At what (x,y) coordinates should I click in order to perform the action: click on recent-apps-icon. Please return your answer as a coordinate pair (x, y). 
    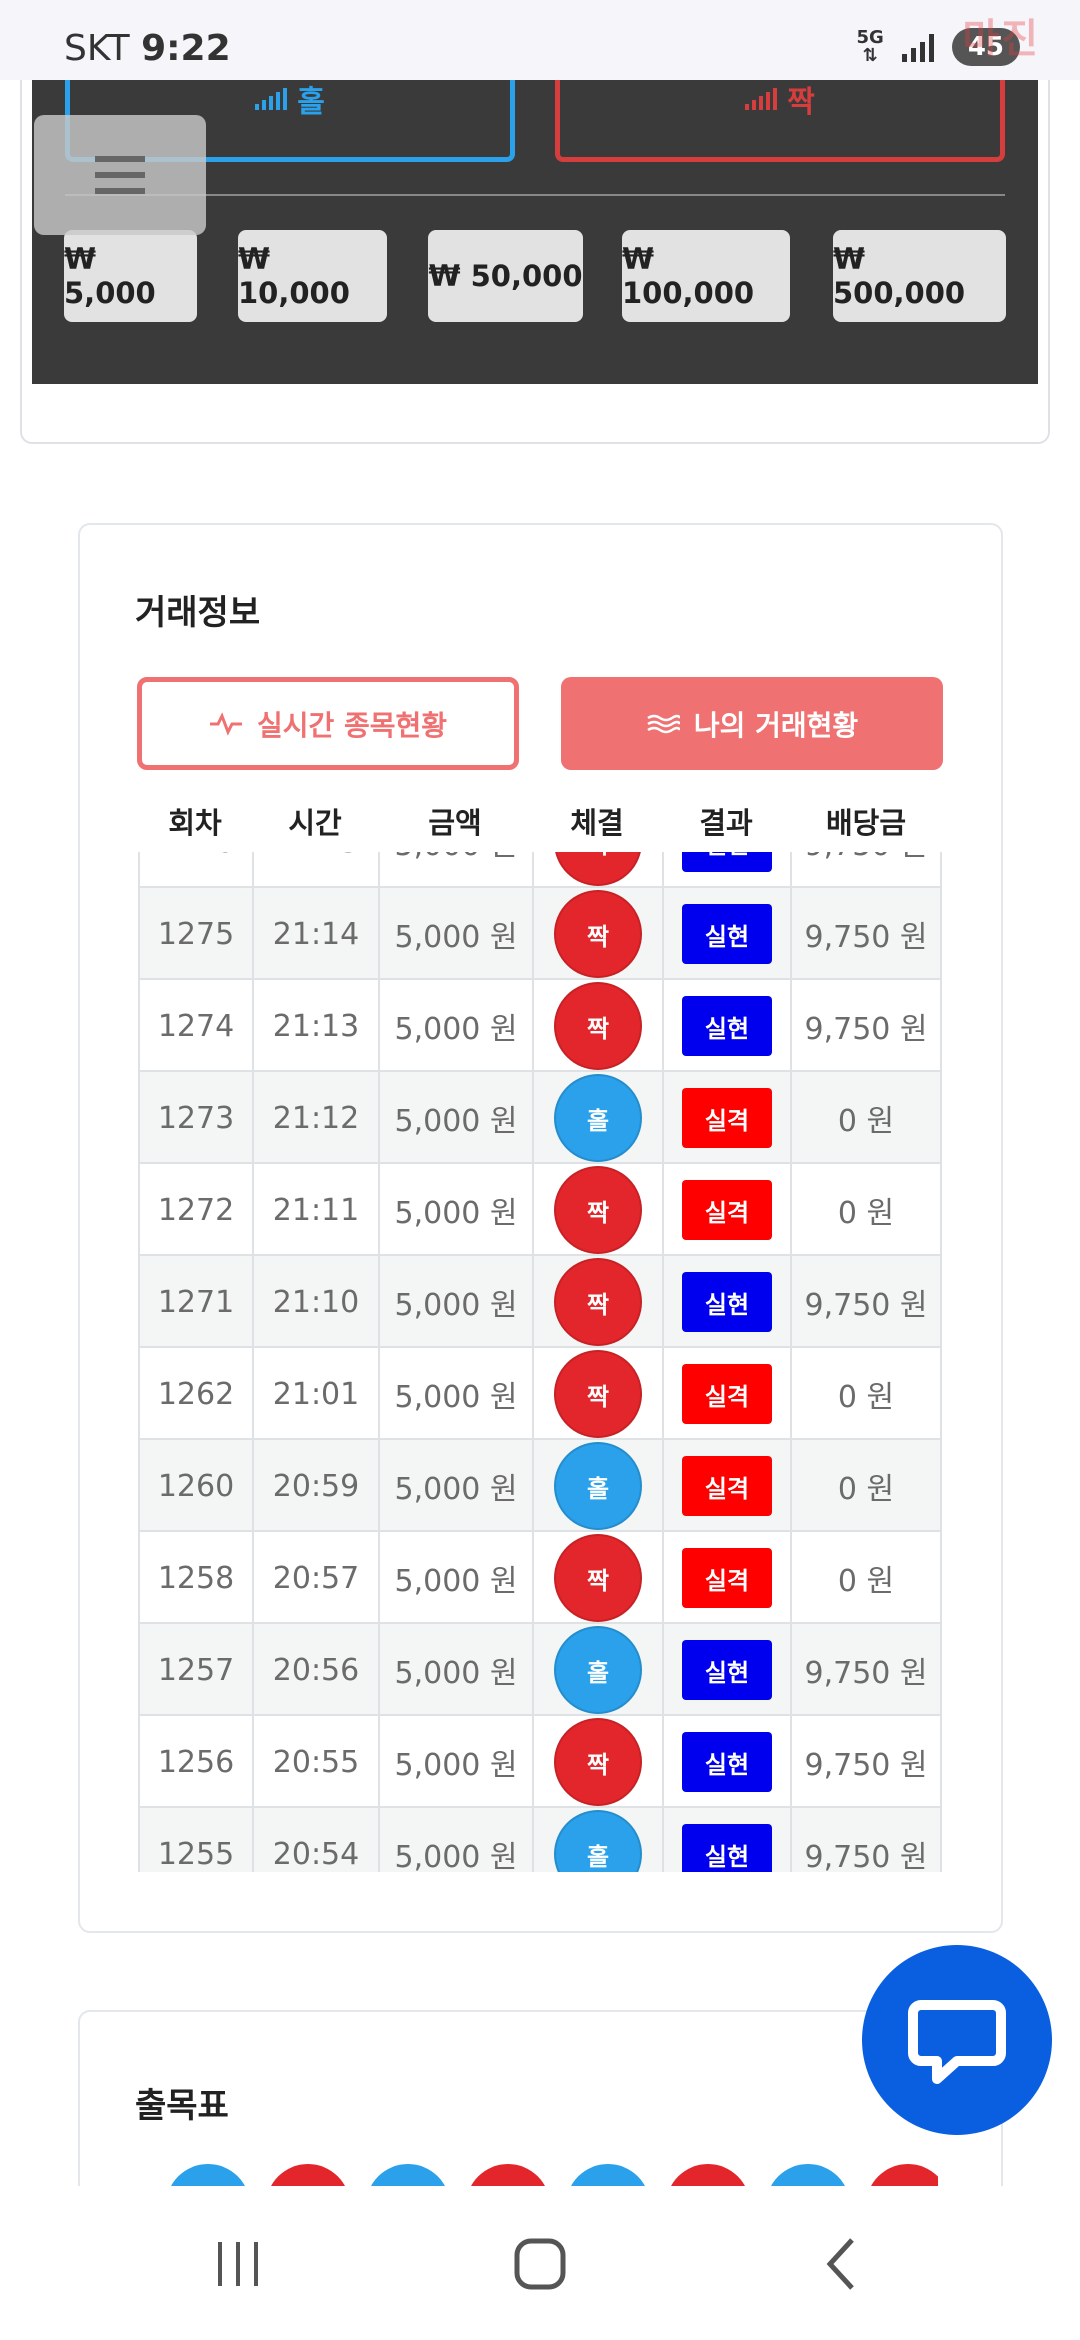
    Looking at the image, I should click on (238, 2264).